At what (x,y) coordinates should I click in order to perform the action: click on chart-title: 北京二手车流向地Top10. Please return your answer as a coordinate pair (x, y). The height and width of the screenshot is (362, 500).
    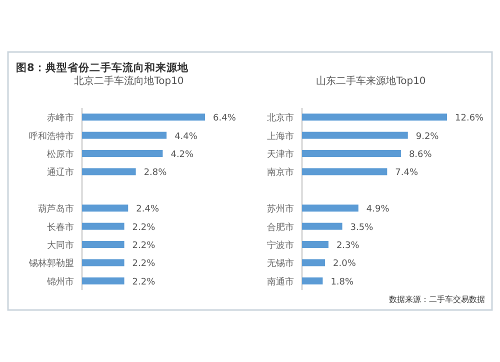
    Looking at the image, I should click on (129, 81).